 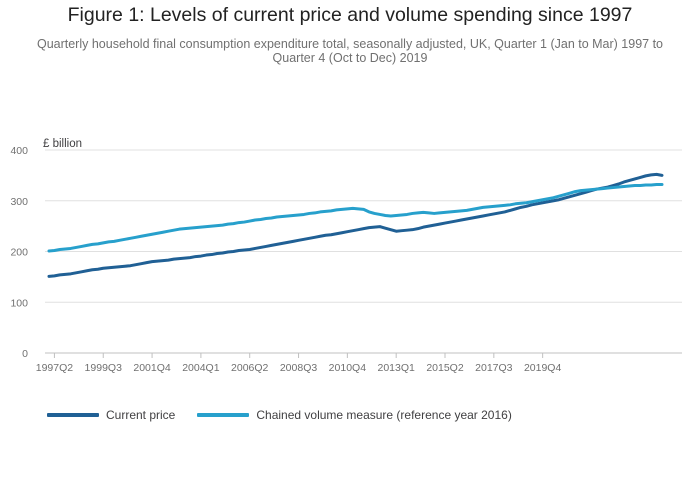 What do you see at coordinates (55, 368) in the screenshot?
I see `x-tick-label-1997Q2: 1997Q2` at bounding box center [55, 368].